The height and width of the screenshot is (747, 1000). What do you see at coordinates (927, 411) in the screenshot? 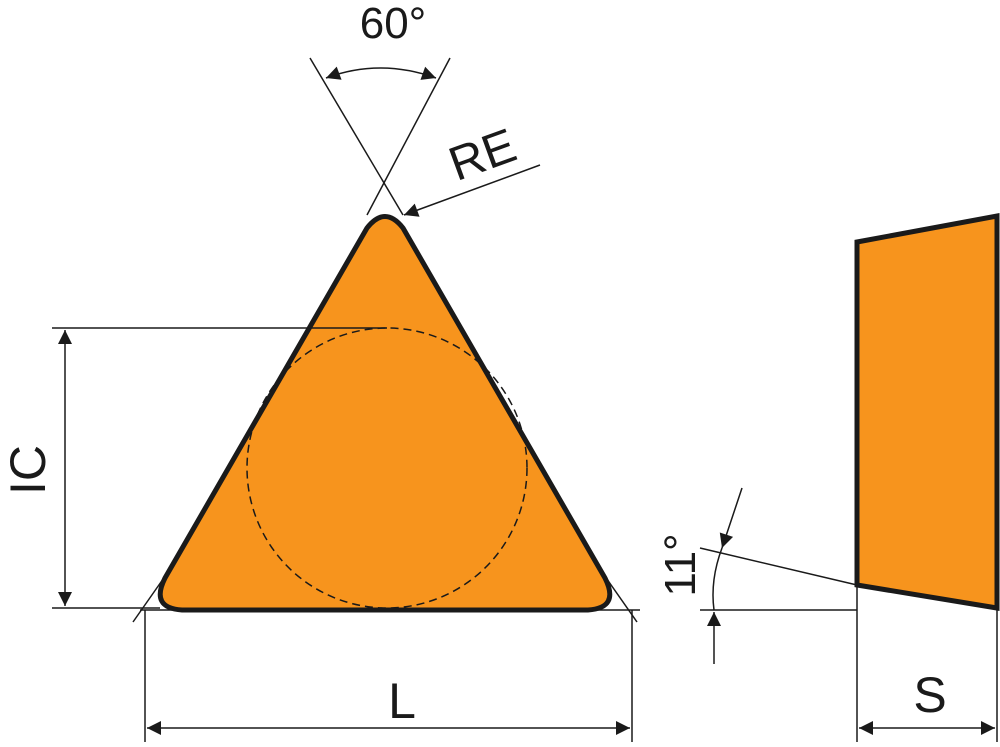
I see `insert-side-view` at bounding box center [927, 411].